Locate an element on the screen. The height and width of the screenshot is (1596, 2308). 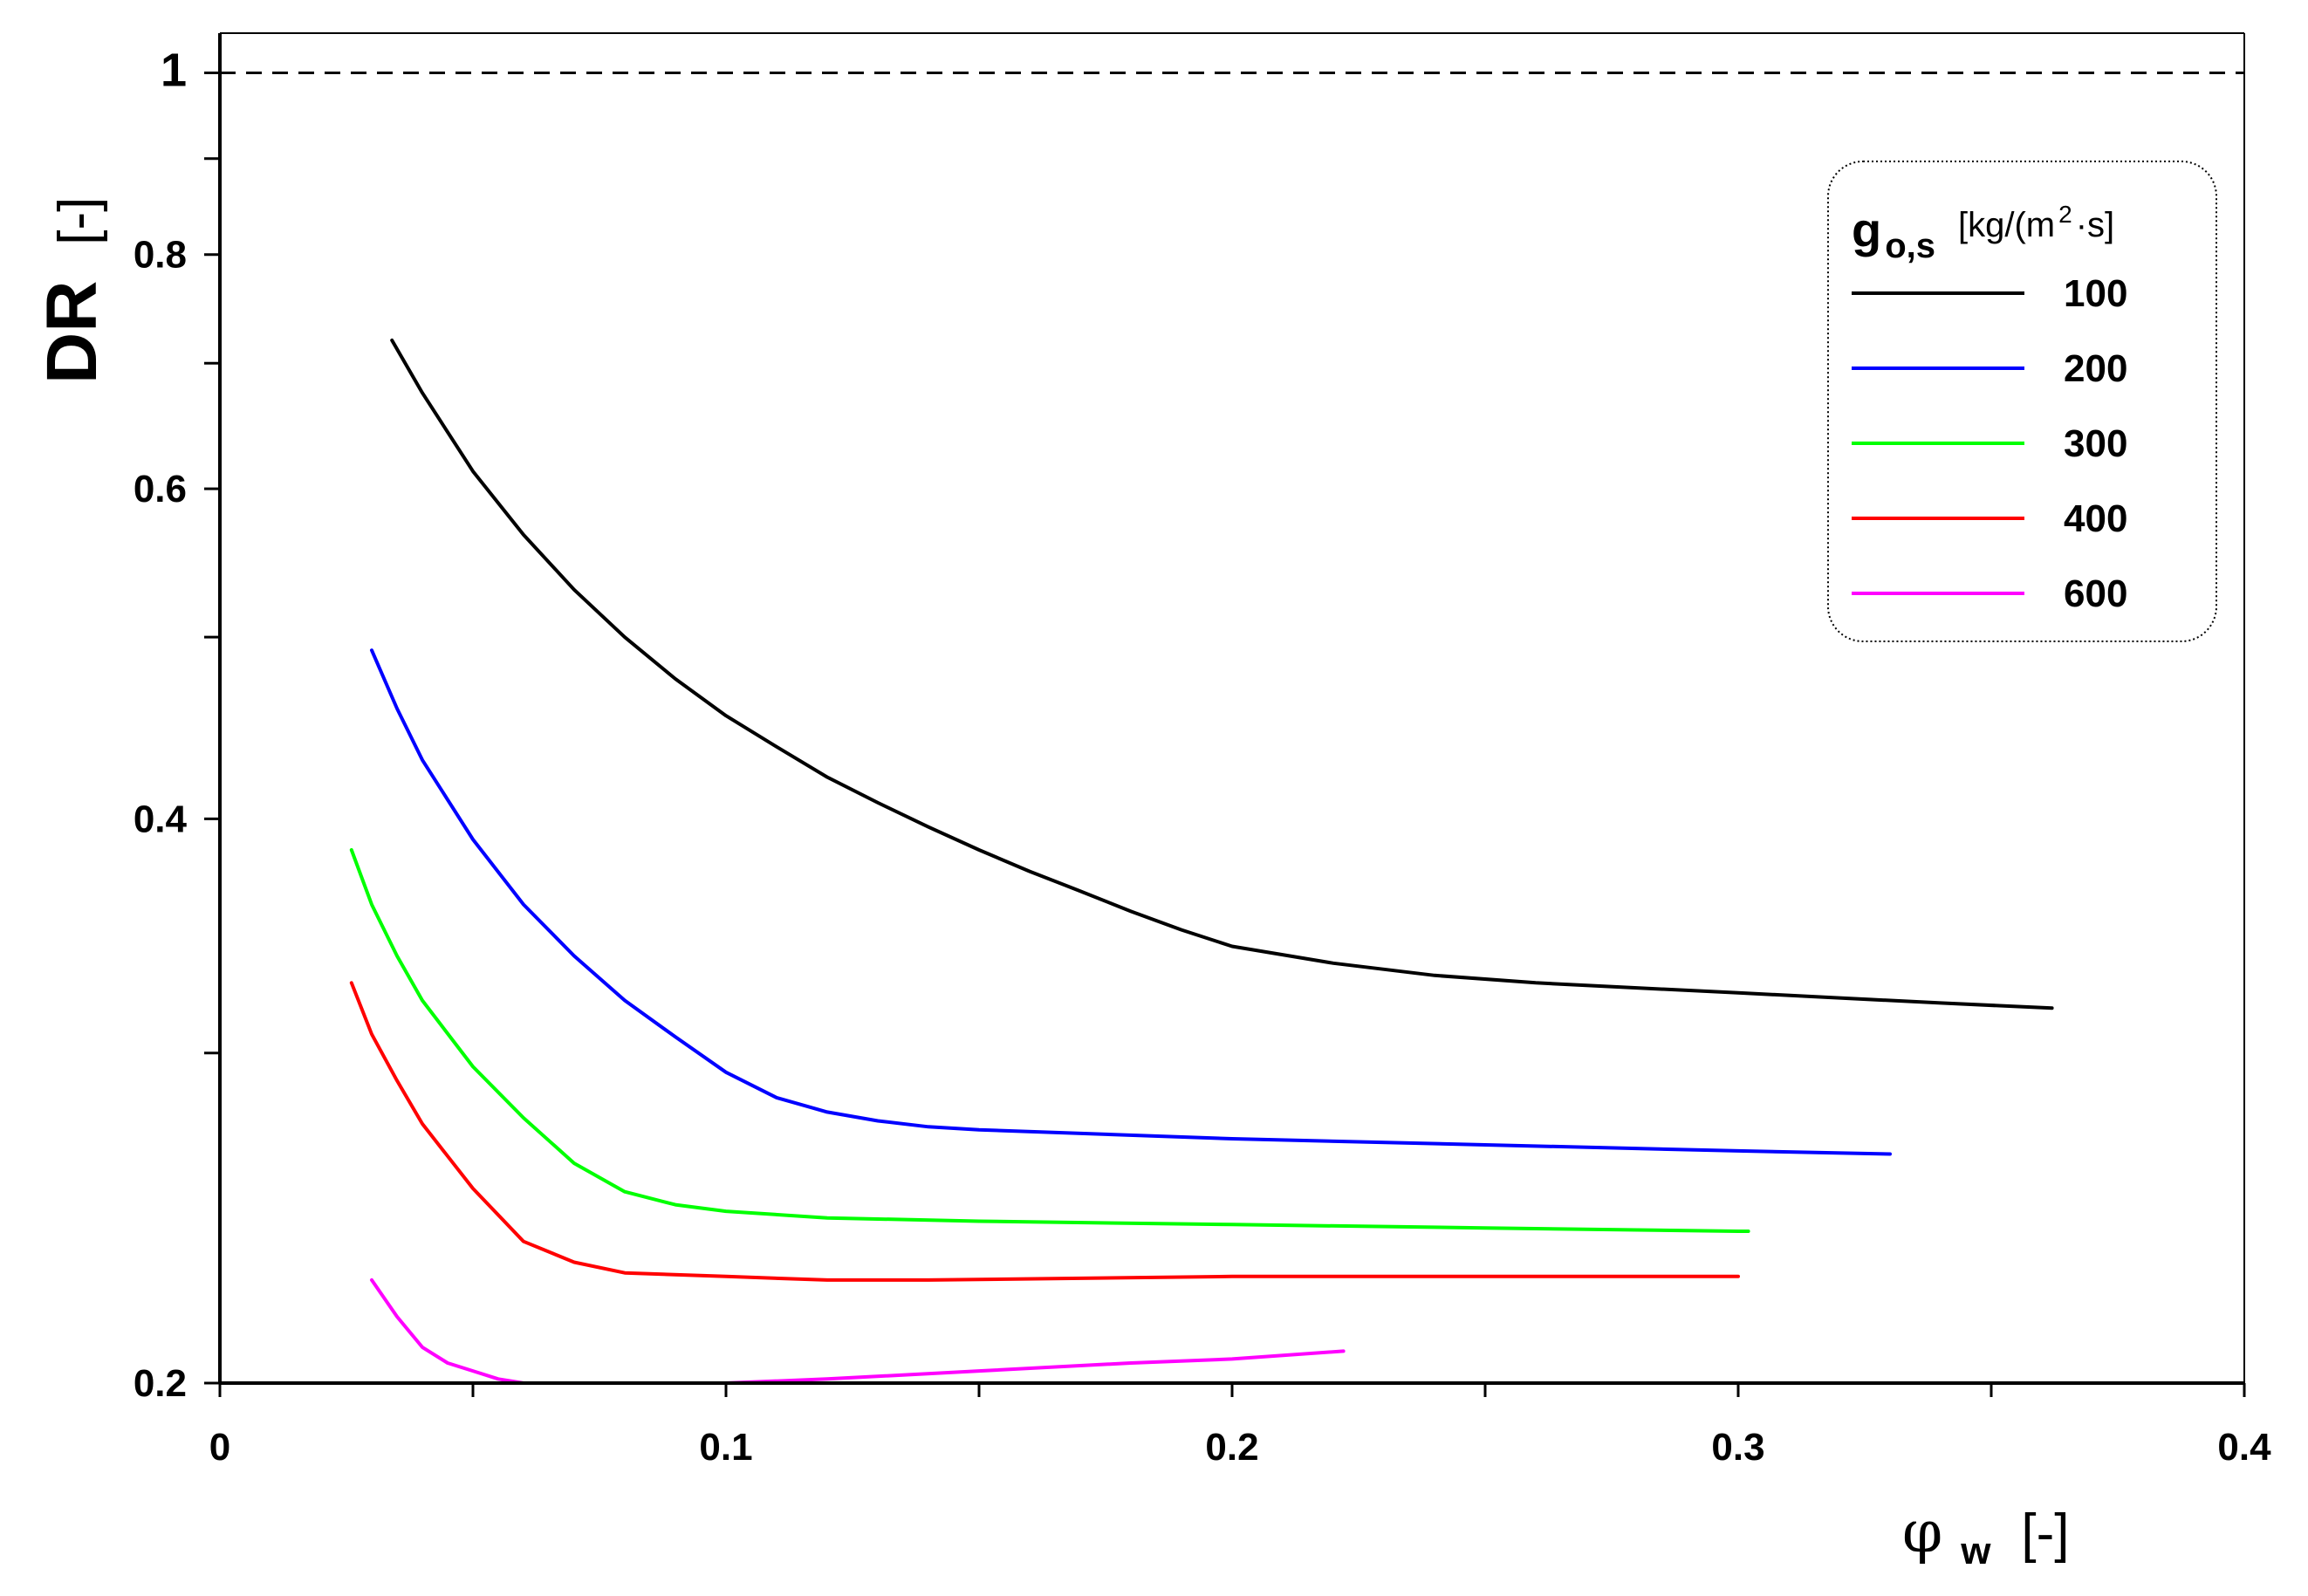
legend-title: g o,s [kg/(m 2 ·s] is located at coordinates (1983, 233).